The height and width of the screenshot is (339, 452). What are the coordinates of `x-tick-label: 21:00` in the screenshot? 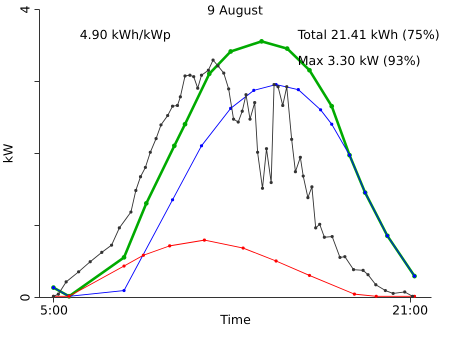 It's located at (410, 310).